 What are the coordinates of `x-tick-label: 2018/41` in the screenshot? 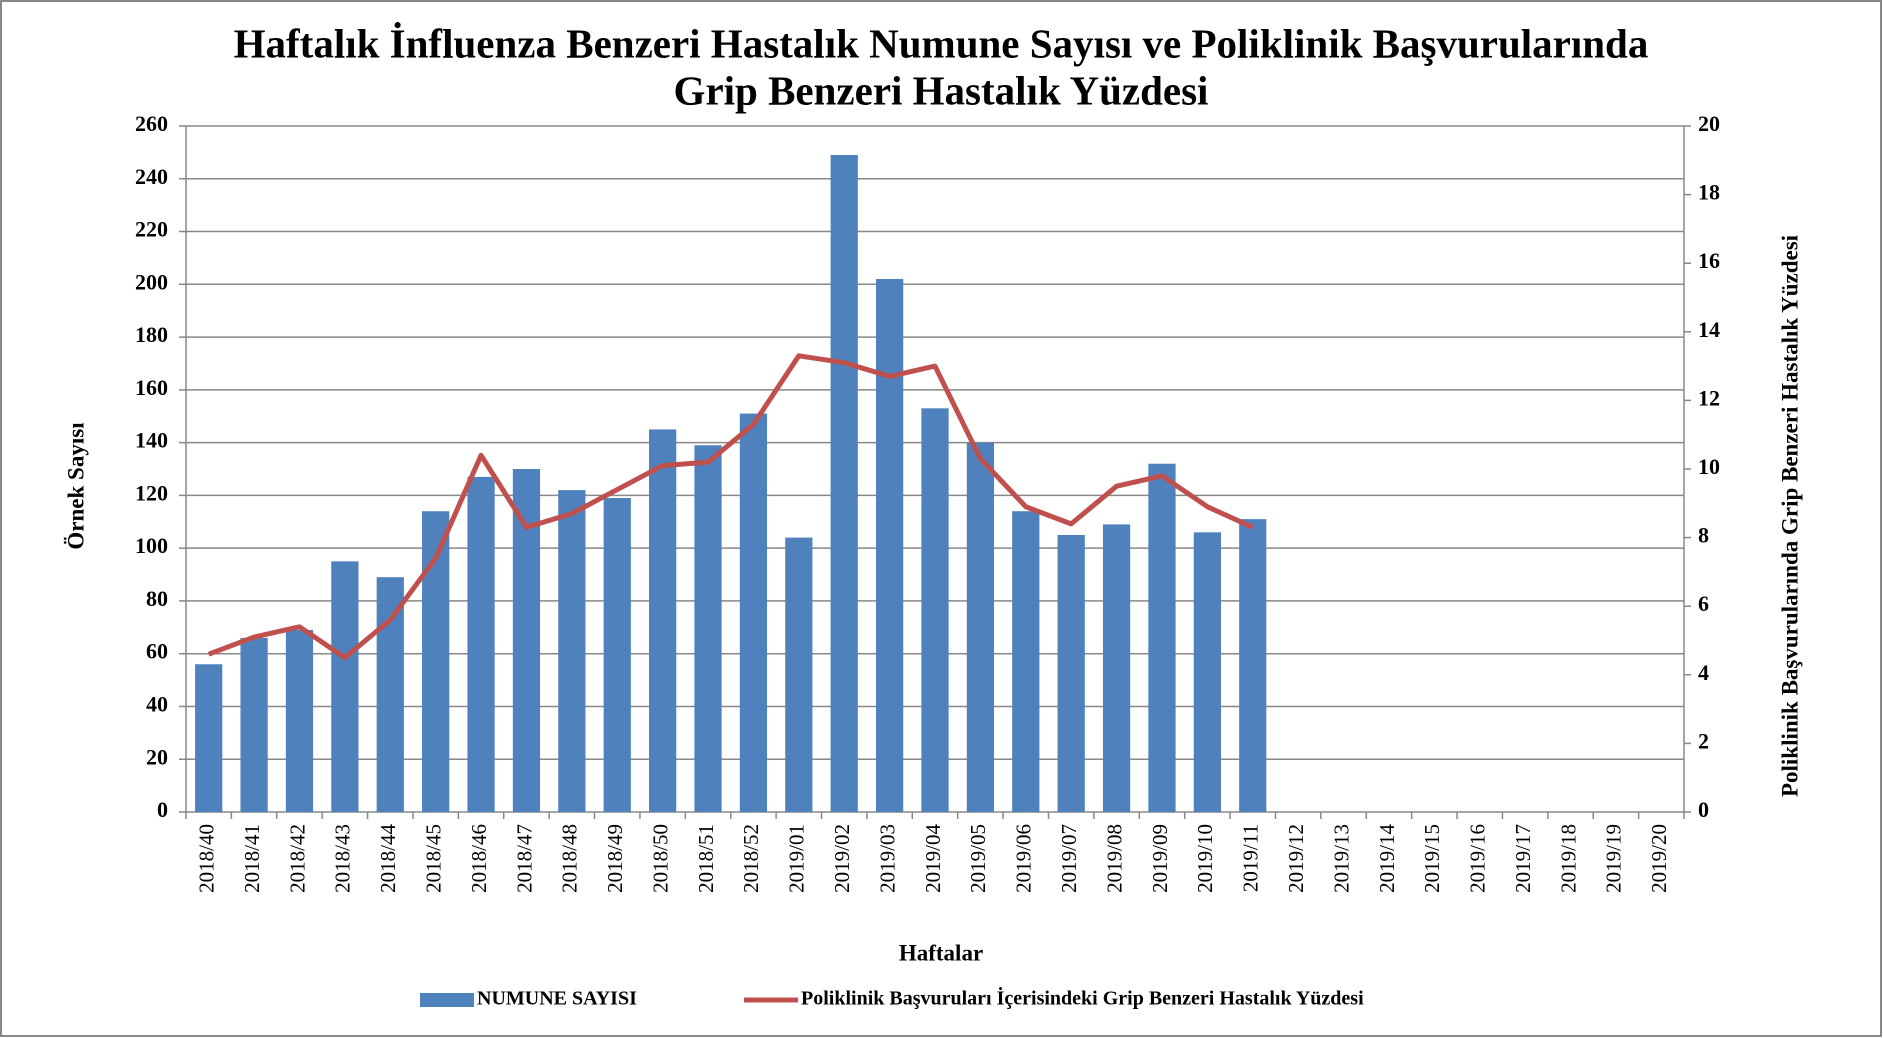 It's located at (252, 858).